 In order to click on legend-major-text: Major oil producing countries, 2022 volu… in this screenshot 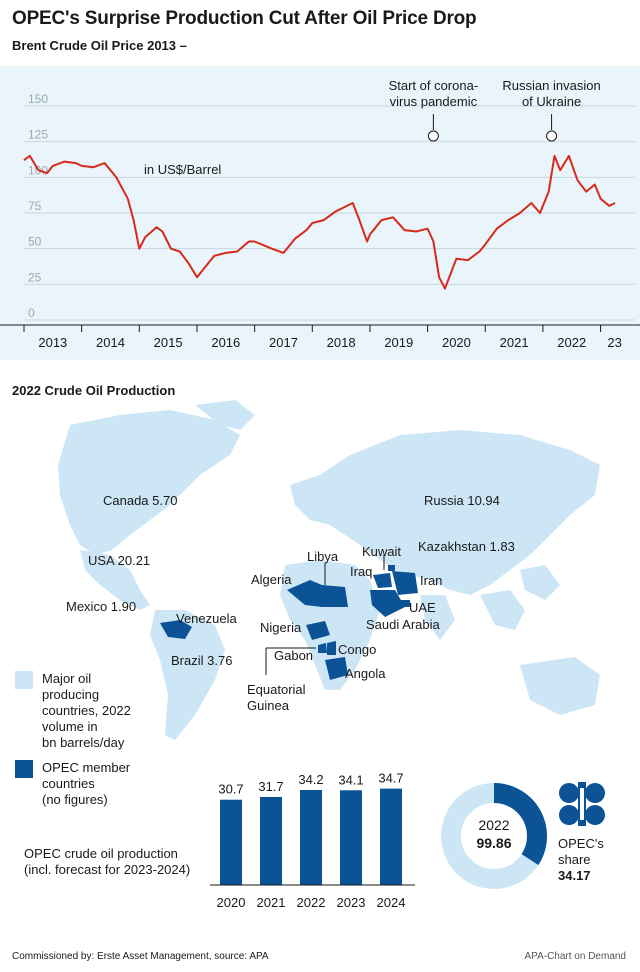, I will do `click(86, 710)`.